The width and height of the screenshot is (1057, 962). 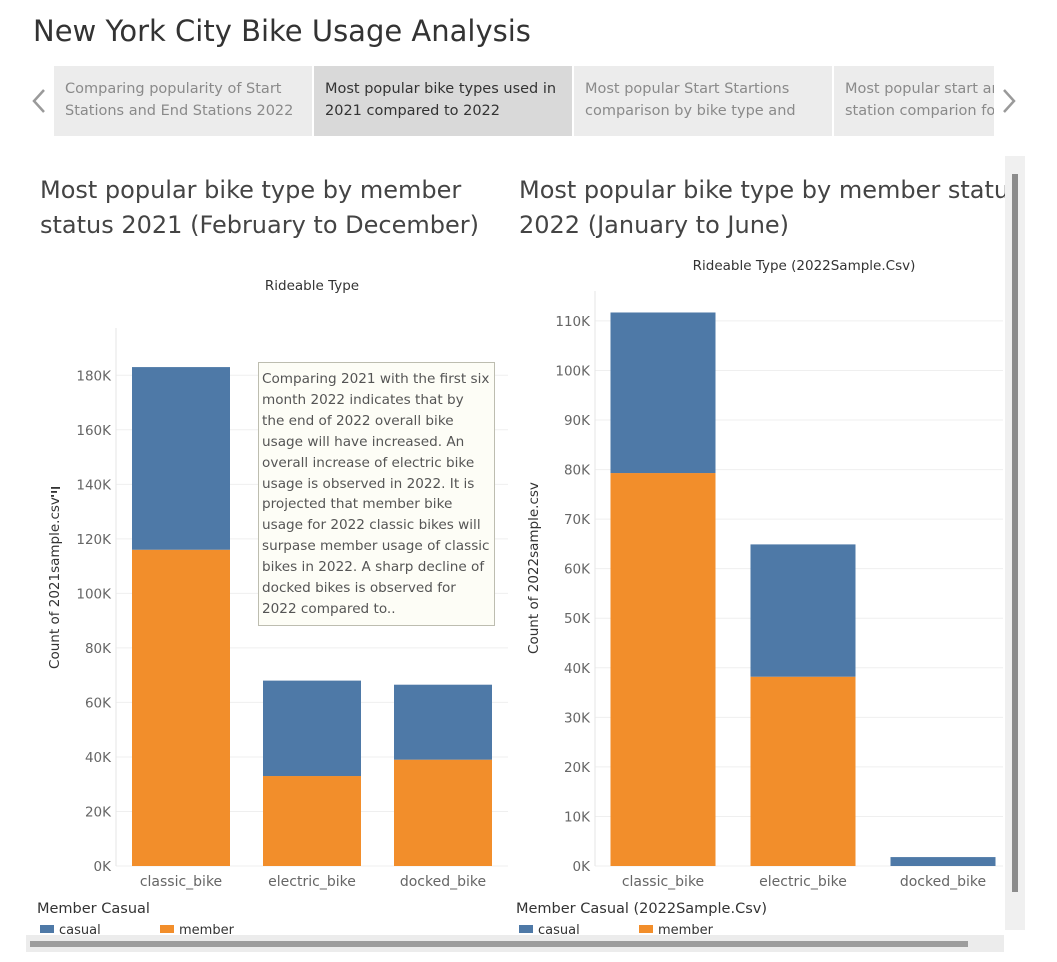 What do you see at coordinates (685, 929) in the screenshot?
I see `right-legend-member-label: member` at bounding box center [685, 929].